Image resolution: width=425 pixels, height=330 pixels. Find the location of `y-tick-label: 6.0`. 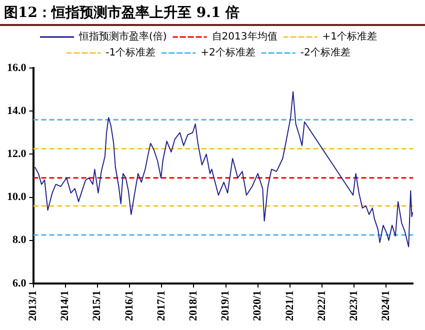

y-tick-label: 6.0 is located at coordinates (19, 283).